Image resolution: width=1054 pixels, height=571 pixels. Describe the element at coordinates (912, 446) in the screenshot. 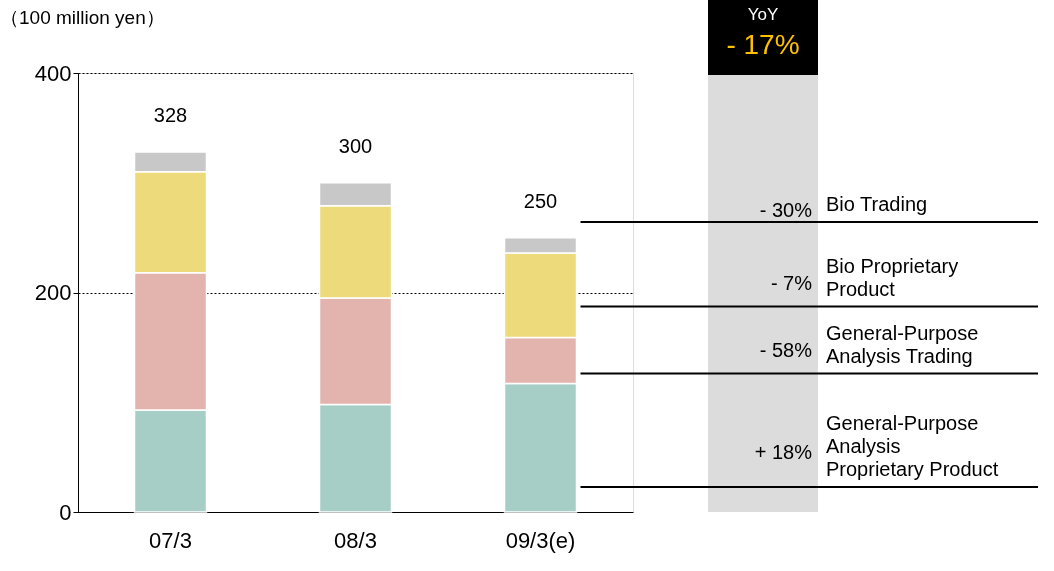

I see `text: General-Purpose Analysis Proprietary Product` at that location.